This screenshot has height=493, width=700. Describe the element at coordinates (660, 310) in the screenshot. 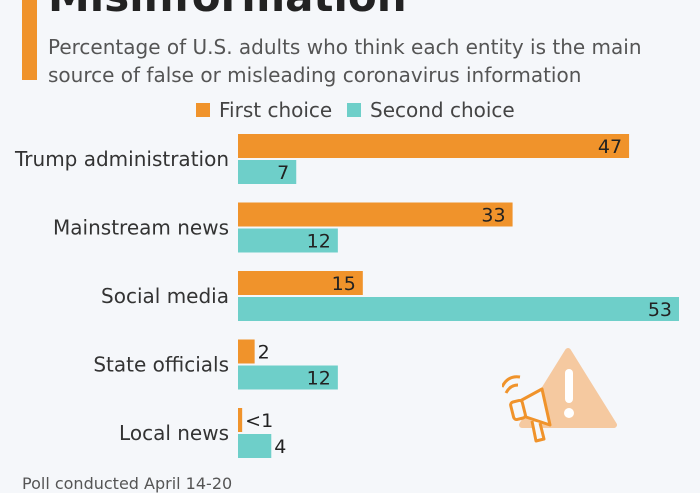

I see `data-label: 53` at that location.